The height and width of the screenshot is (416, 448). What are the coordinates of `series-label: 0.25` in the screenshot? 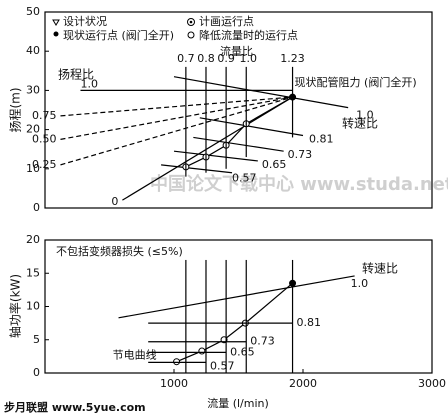 It's located at (44, 164).